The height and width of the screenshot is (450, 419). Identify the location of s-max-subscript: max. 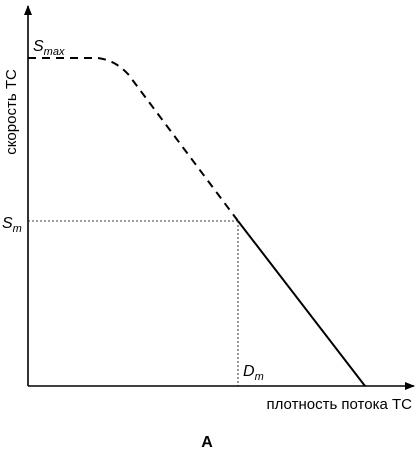
(54, 52).